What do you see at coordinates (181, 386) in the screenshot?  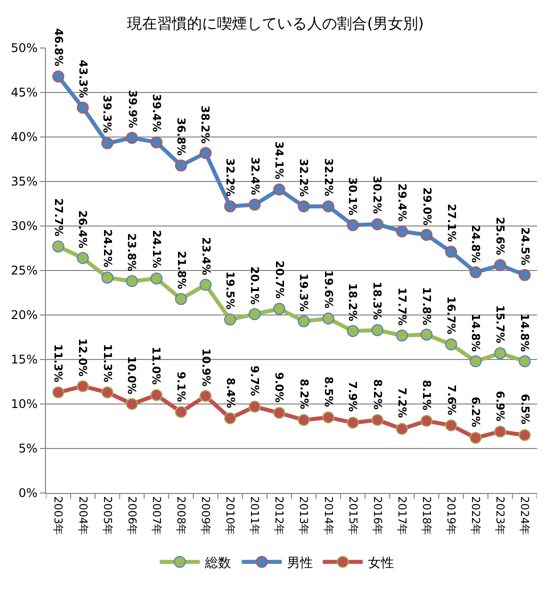 I see `data-label: 9.1%` at bounding box center [181, 386].